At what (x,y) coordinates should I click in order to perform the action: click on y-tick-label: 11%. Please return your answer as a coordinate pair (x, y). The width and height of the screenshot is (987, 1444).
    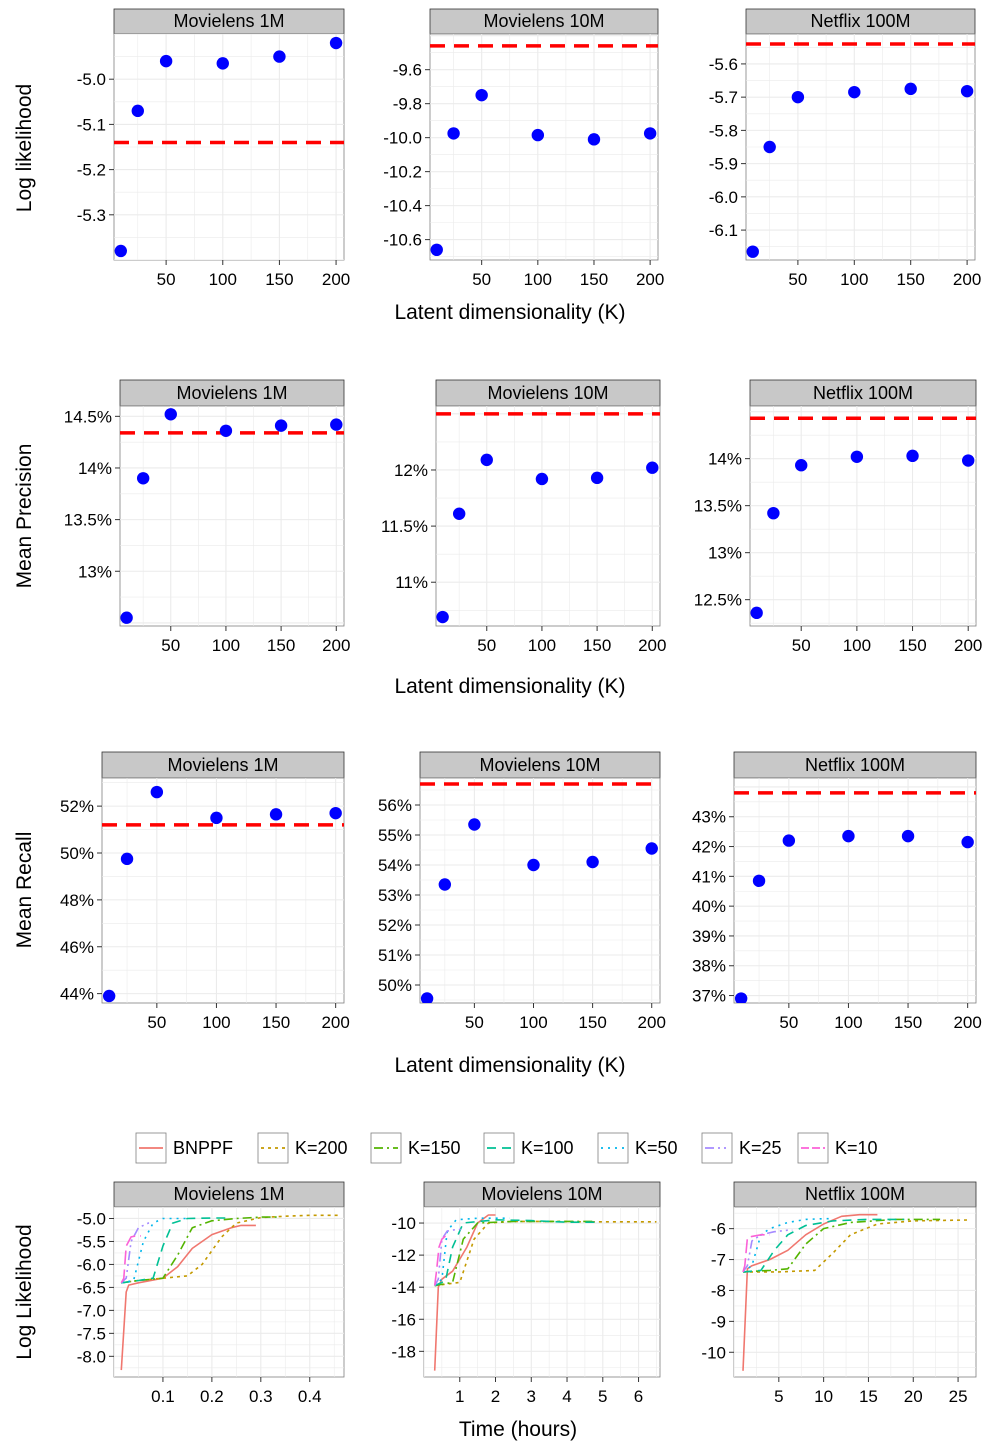
    Looking at the image, I should click on (411, 582).